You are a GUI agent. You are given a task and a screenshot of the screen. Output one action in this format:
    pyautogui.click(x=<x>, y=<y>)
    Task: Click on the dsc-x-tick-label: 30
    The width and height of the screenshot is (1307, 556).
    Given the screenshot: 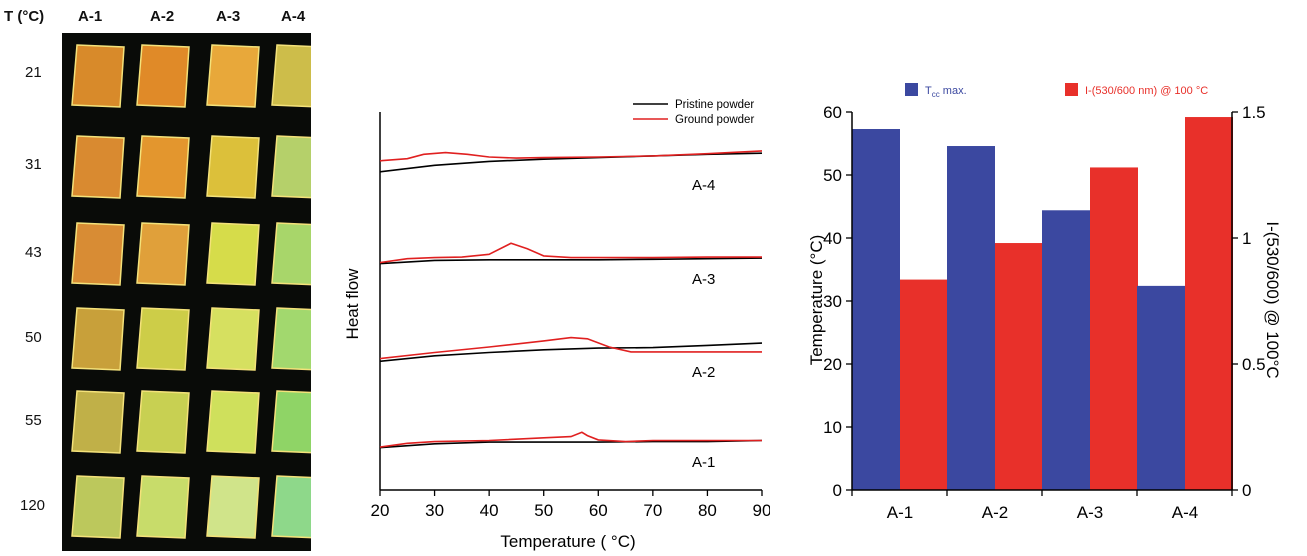 What is the action you would take?
    pyautogui.click(x=434, y=510)
    